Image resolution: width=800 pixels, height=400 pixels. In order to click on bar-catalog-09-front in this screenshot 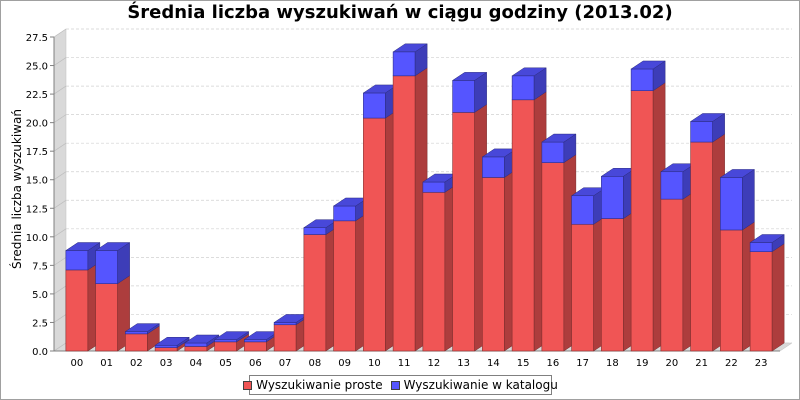, I will do `click(344, 213)`.